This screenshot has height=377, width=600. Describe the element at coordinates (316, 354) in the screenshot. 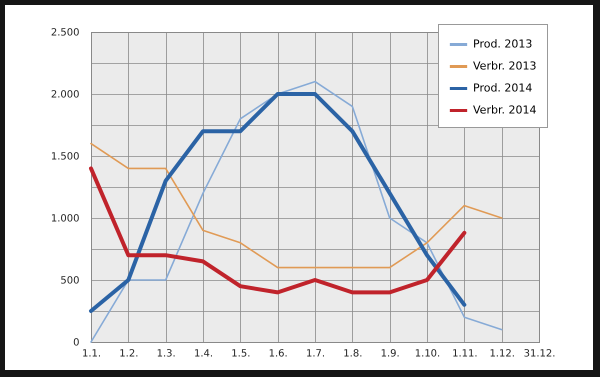

I see `x-tick-label: 1.7.` at that location.